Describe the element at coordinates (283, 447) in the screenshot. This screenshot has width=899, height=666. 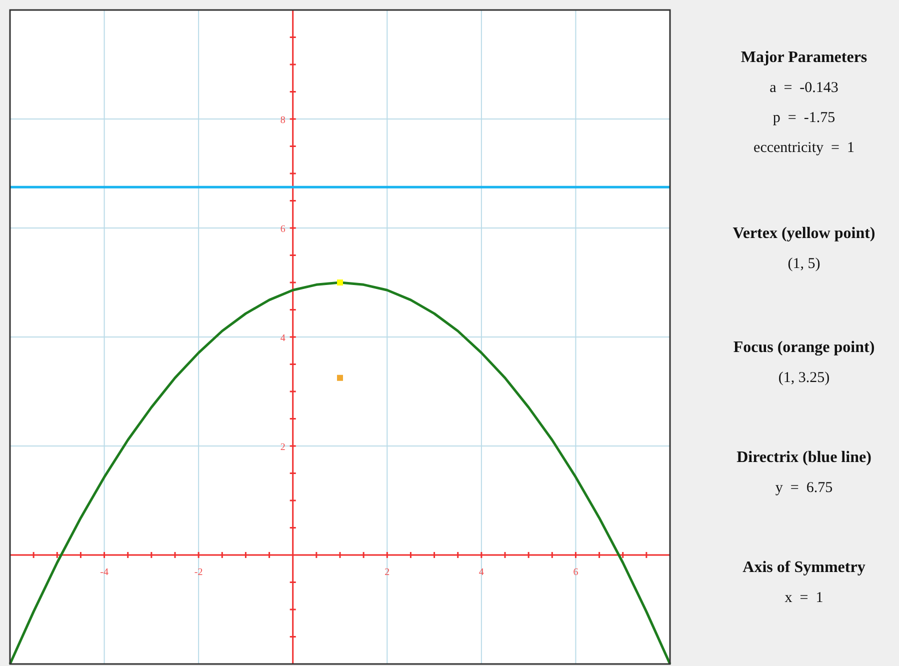
I see `y-tick-label: 2` at that location.